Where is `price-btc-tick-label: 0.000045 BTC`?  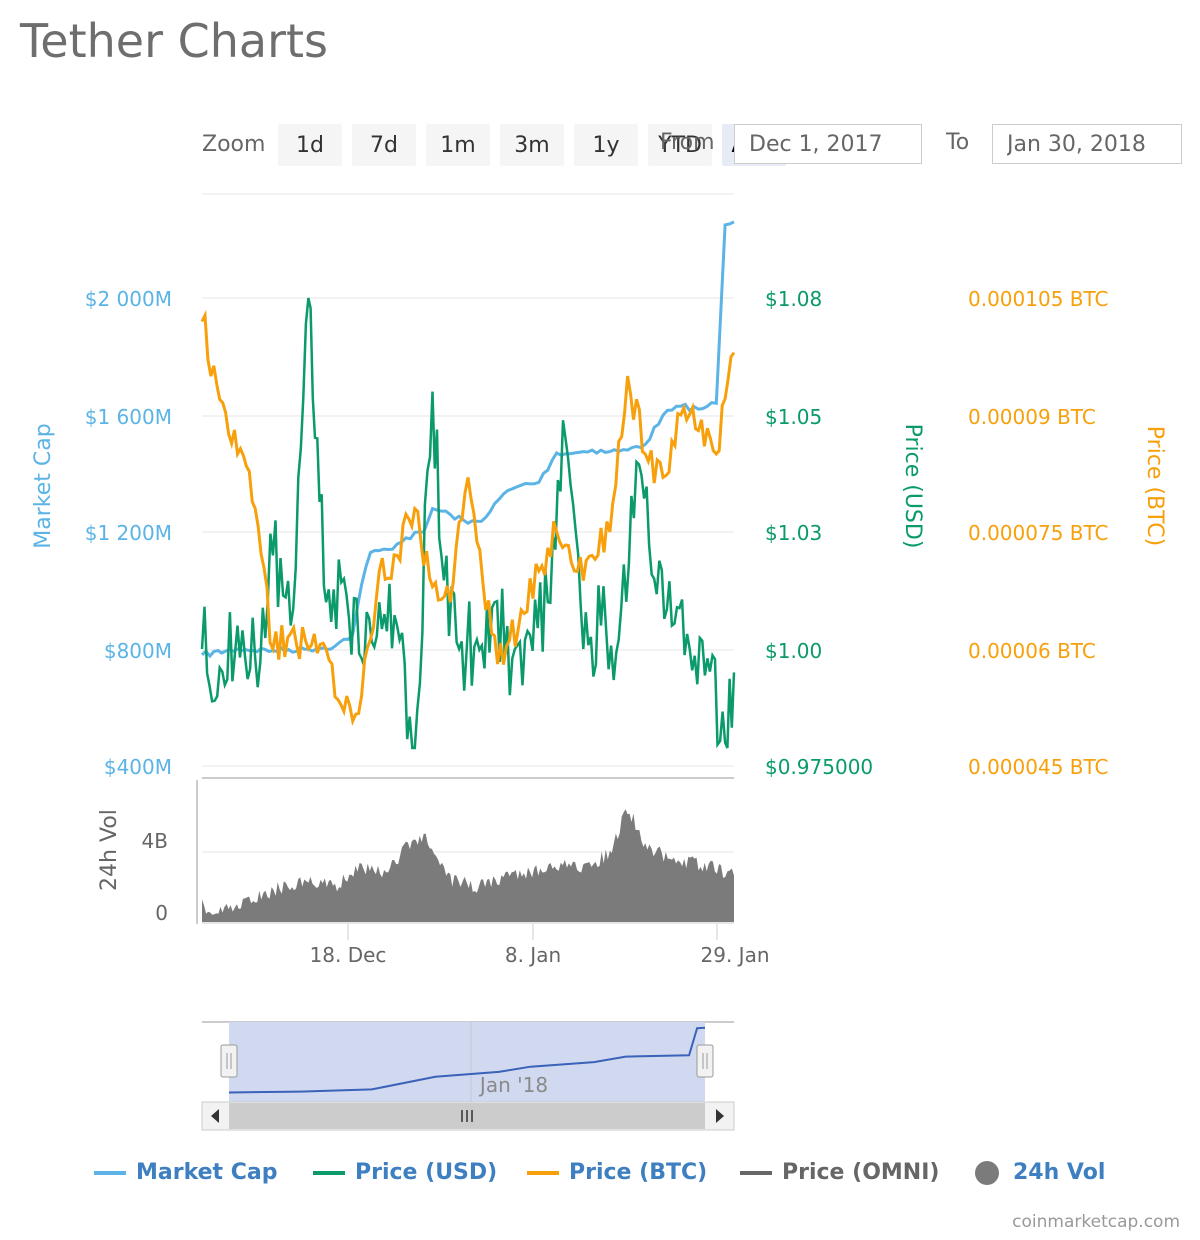 price-btc-tick-label: 0.000045 BTC is located at coordinates (1038, 767).